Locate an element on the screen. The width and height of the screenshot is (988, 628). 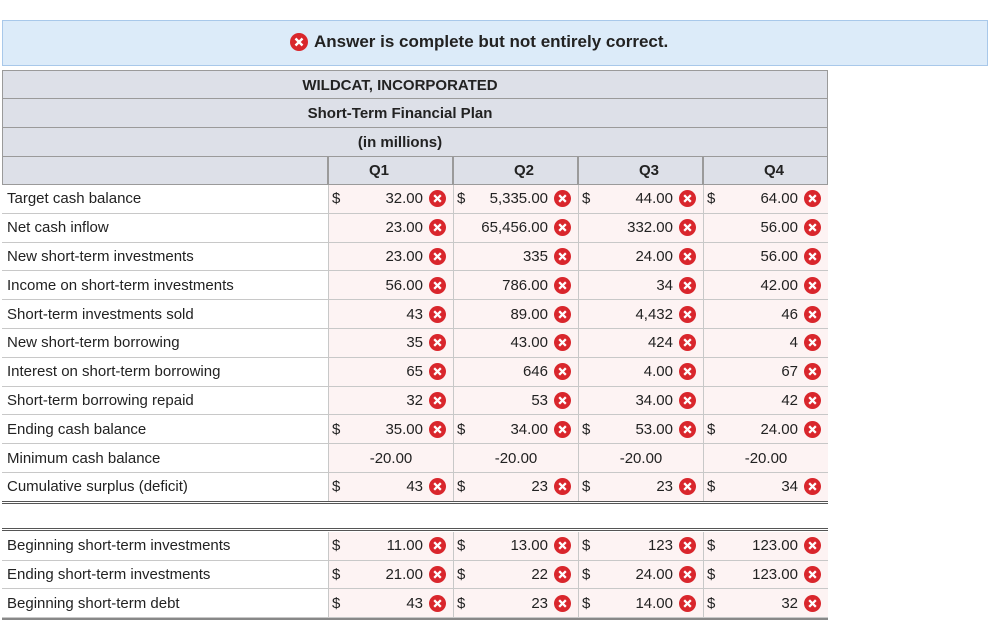
value-cell: 4 is located at coordinates (765, 343).